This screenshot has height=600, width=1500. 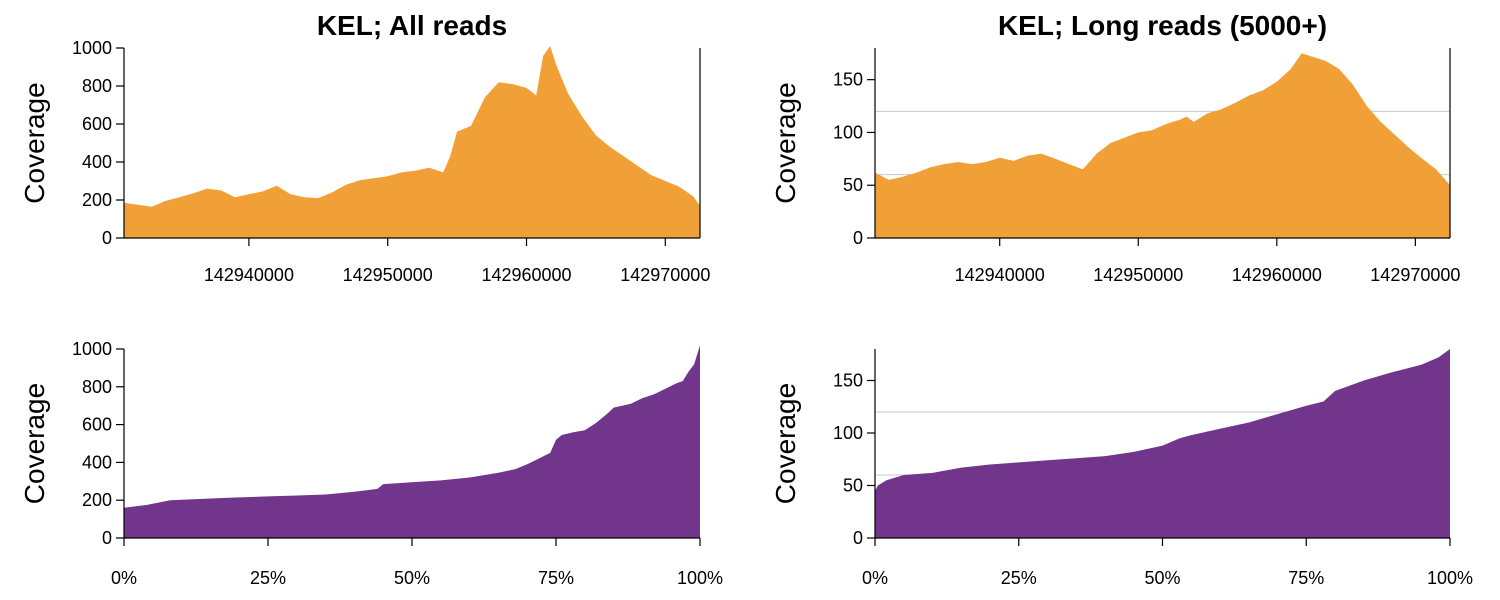 What do you see at coordinates (412, 25) in the screenshot?
I see `chart-title: KEL; All reads` at bounding box center [412, 25].